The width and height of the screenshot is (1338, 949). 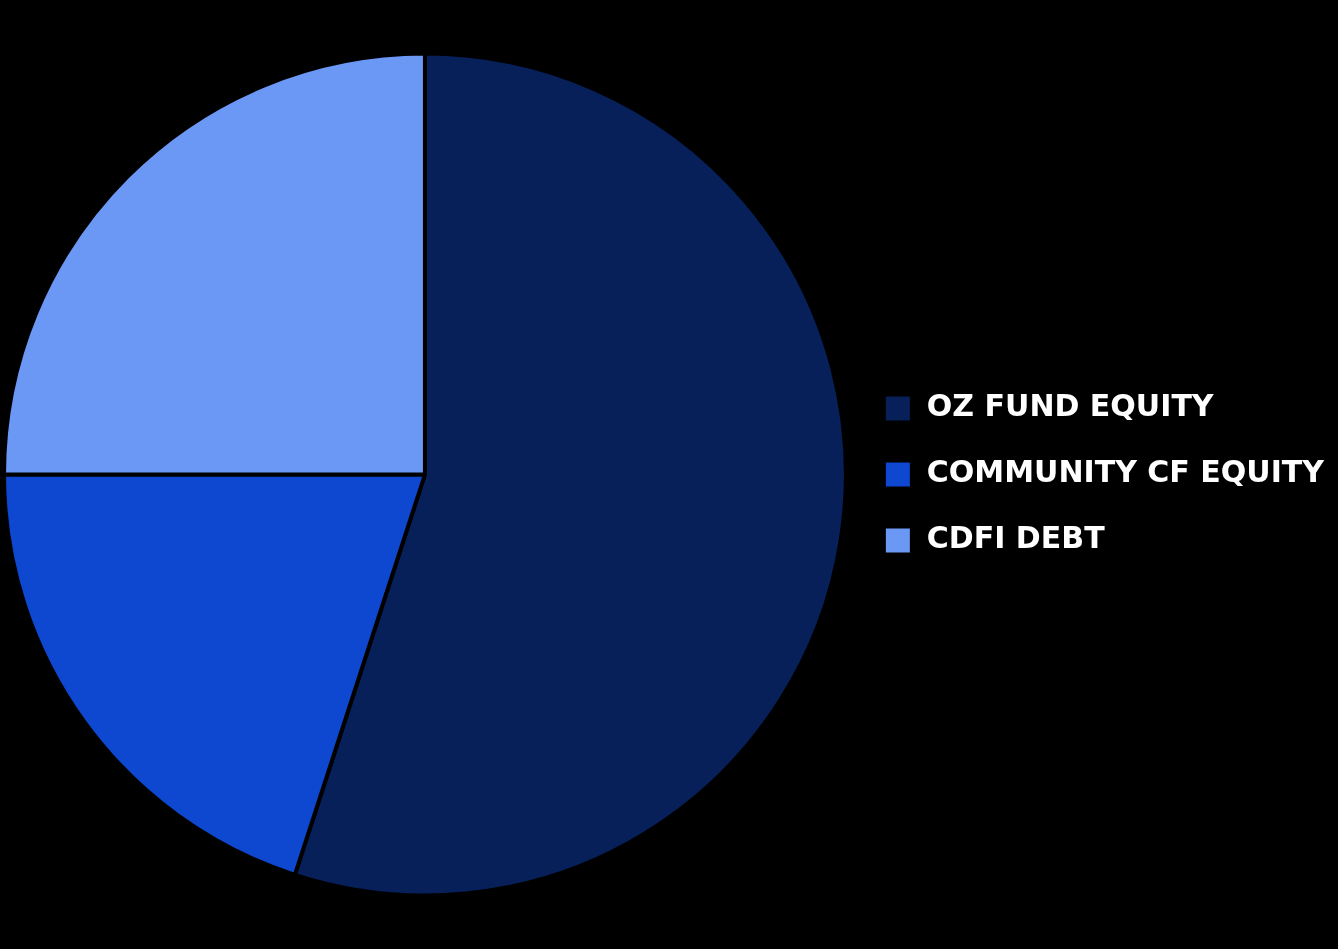 What do you see at coordinates (1126, 472) in the screenshot?
I see `legend-label: COMMUNITY CF EQUITY` at bounding box center [1126, 472].